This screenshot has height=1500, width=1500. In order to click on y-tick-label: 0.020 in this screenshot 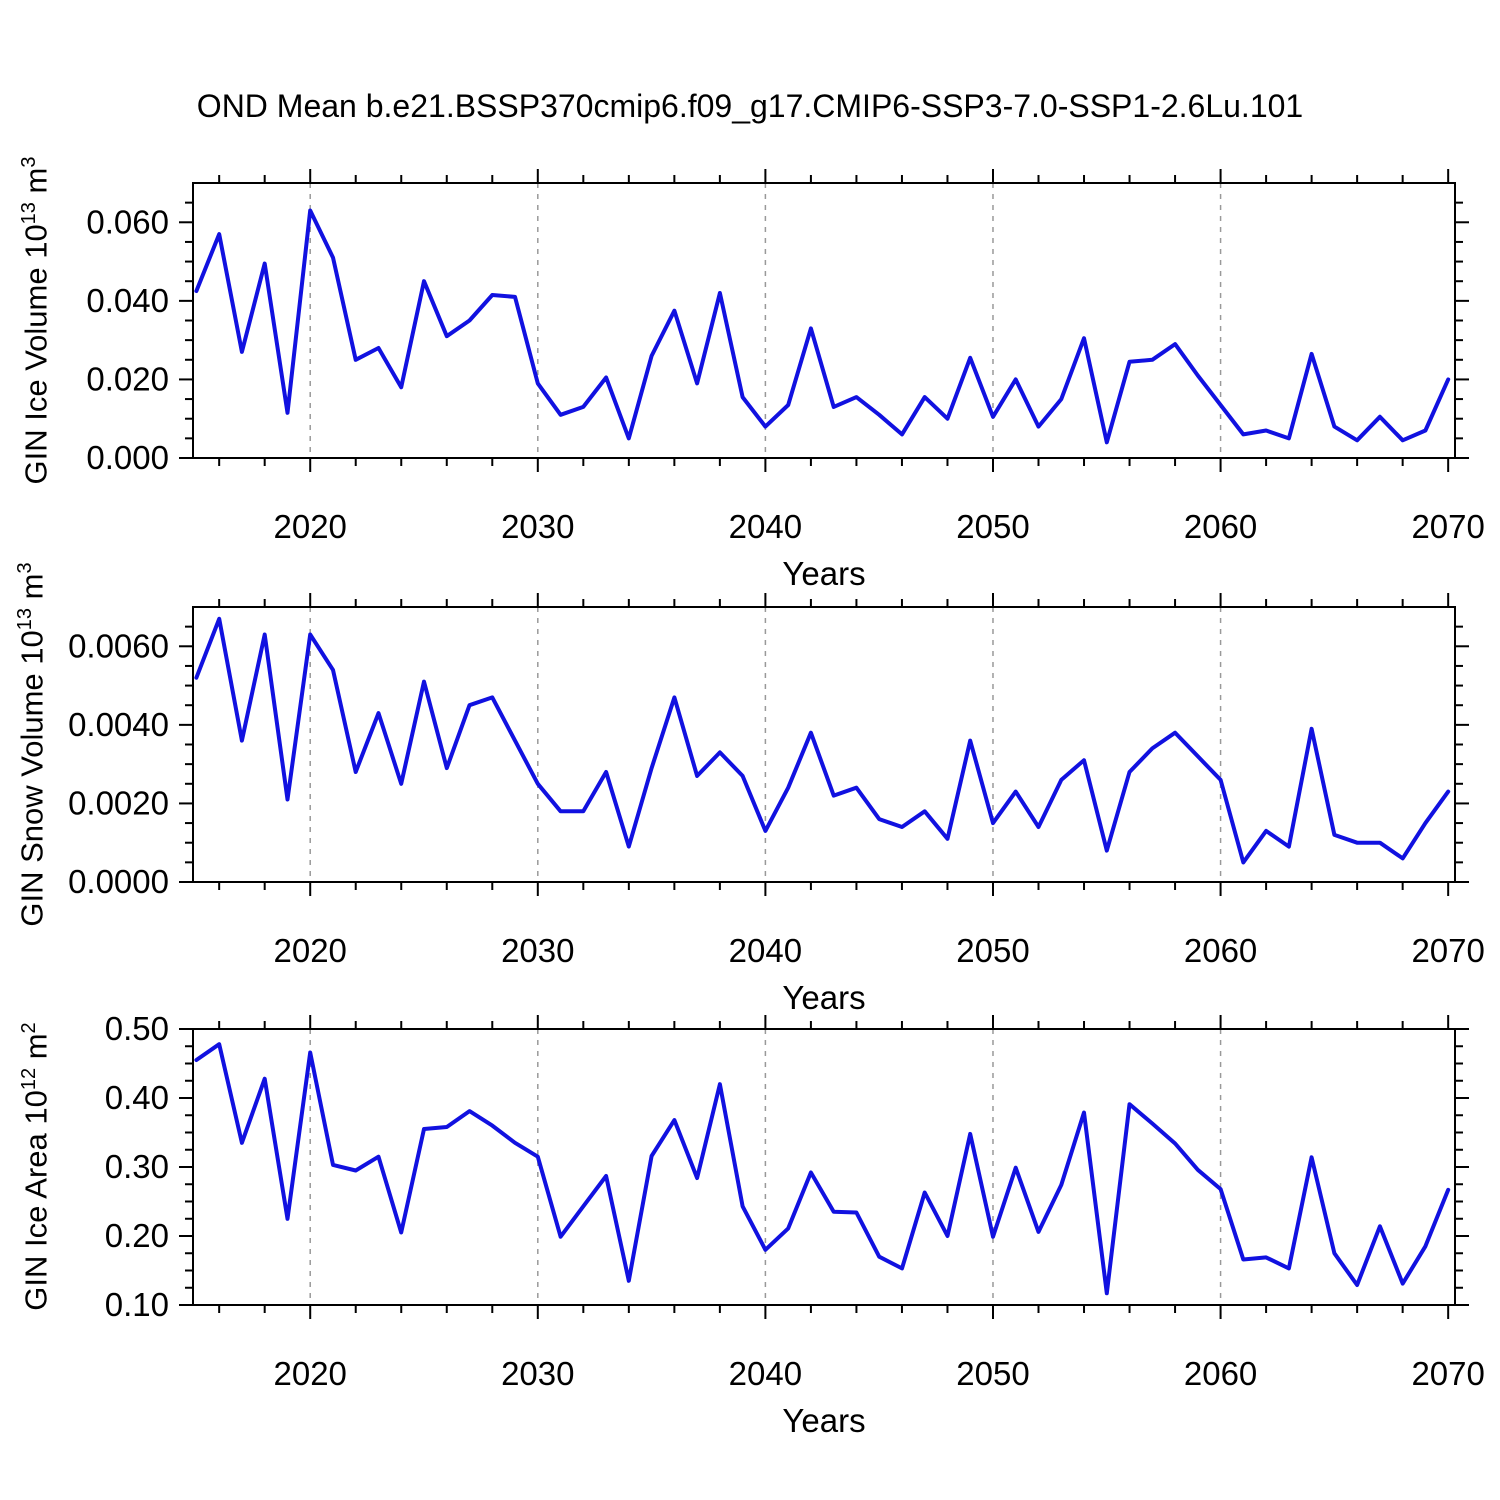, I will do `click(127, 378)`.